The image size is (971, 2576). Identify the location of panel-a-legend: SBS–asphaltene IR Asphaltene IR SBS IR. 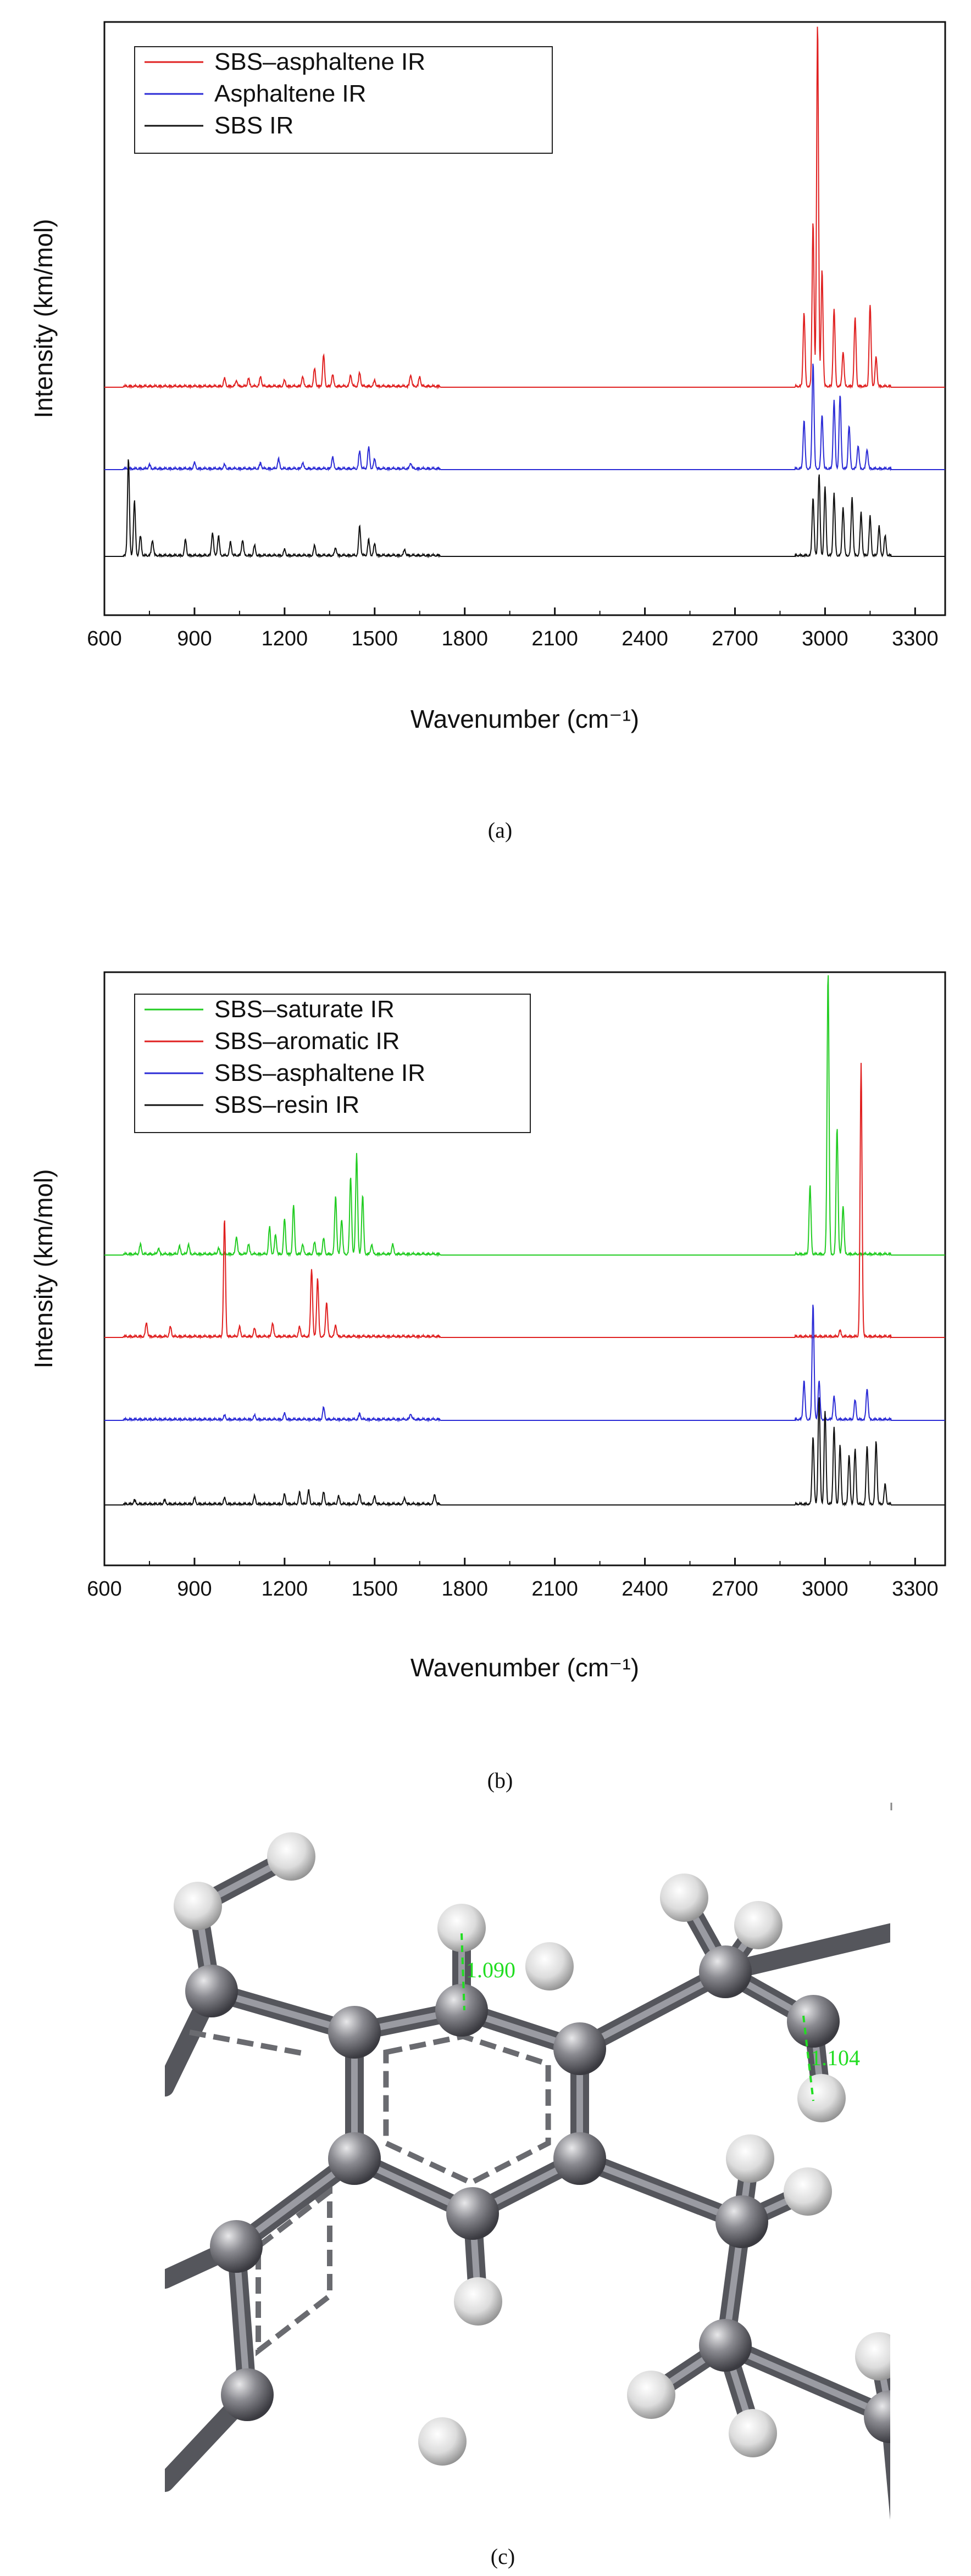
(343, 100).